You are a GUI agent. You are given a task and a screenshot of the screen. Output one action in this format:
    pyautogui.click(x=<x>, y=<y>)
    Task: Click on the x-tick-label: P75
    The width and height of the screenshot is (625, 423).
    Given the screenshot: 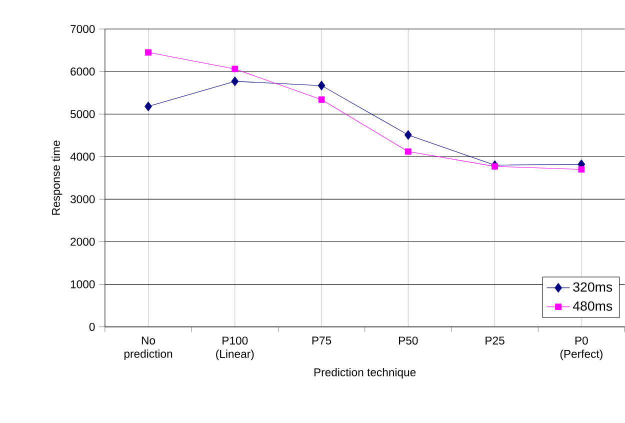 What is the action you would take?
    pyautogui.click(x=322, y=340)
    